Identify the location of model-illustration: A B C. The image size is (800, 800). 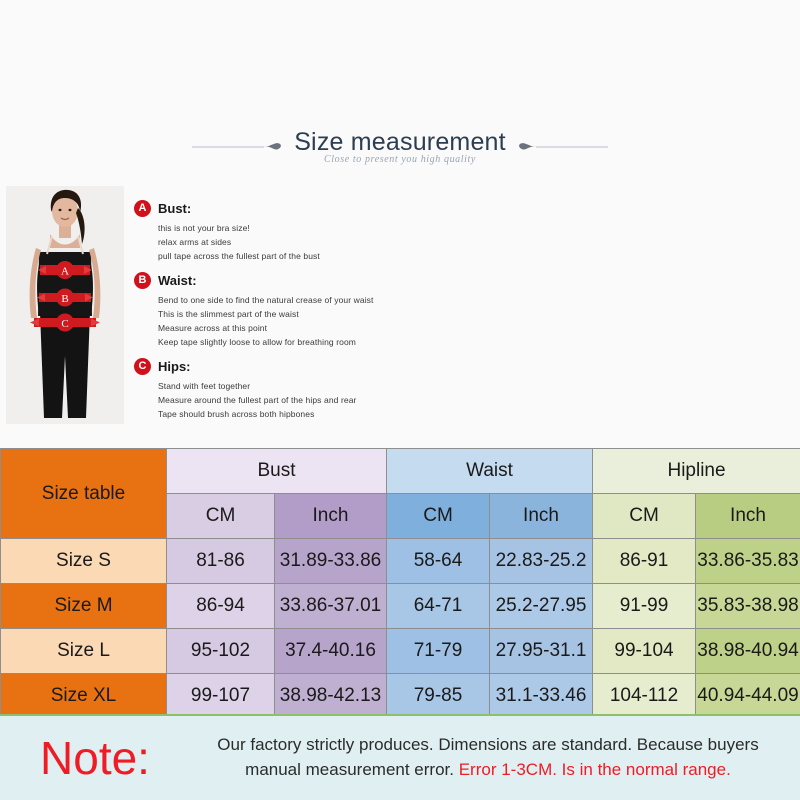
(65, 305).